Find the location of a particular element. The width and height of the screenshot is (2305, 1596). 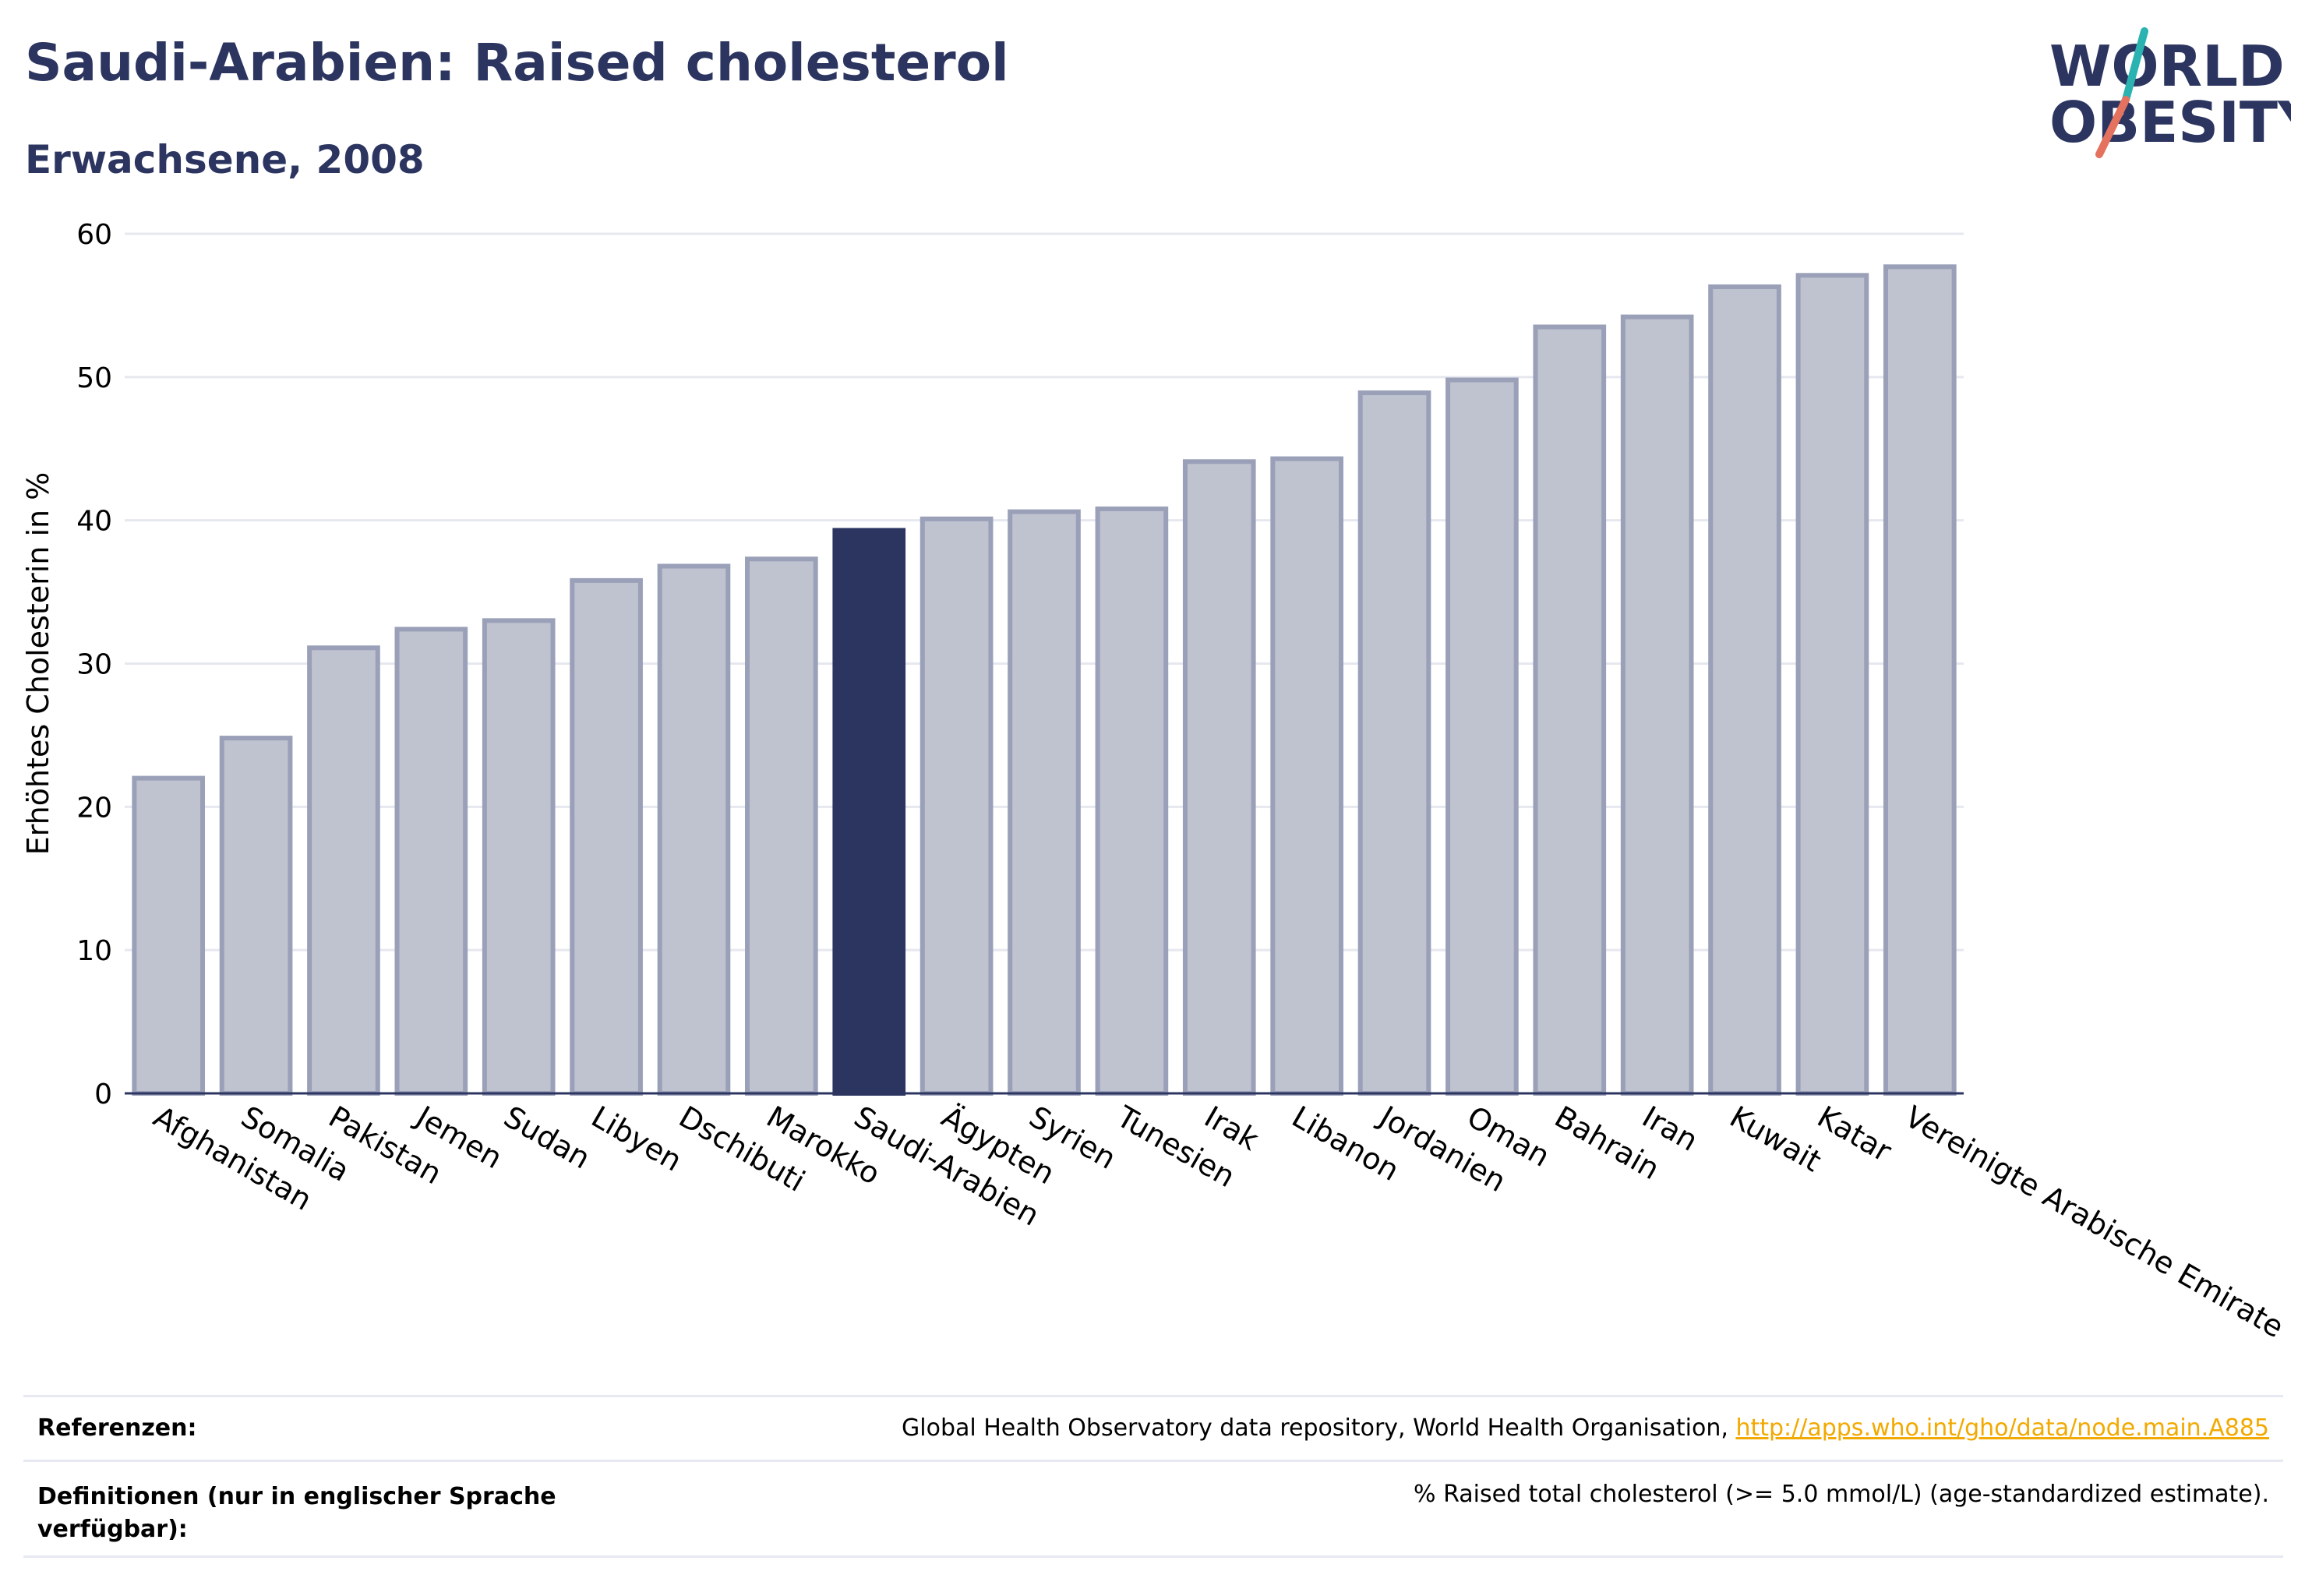

logo-text-line1: WORLD is located at coordinates (2167, 66).